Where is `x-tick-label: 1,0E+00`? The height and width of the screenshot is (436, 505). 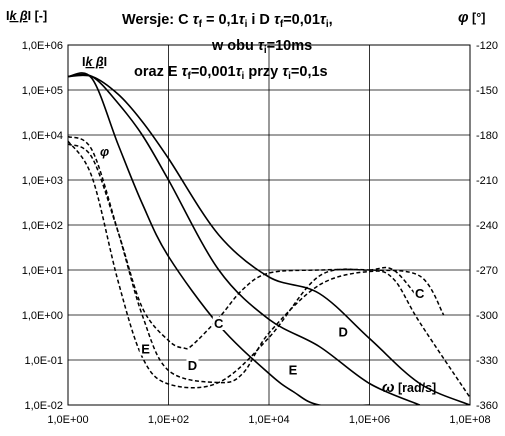 x-tick-label: 1,0E+00 is located at coordinates (67, 420).